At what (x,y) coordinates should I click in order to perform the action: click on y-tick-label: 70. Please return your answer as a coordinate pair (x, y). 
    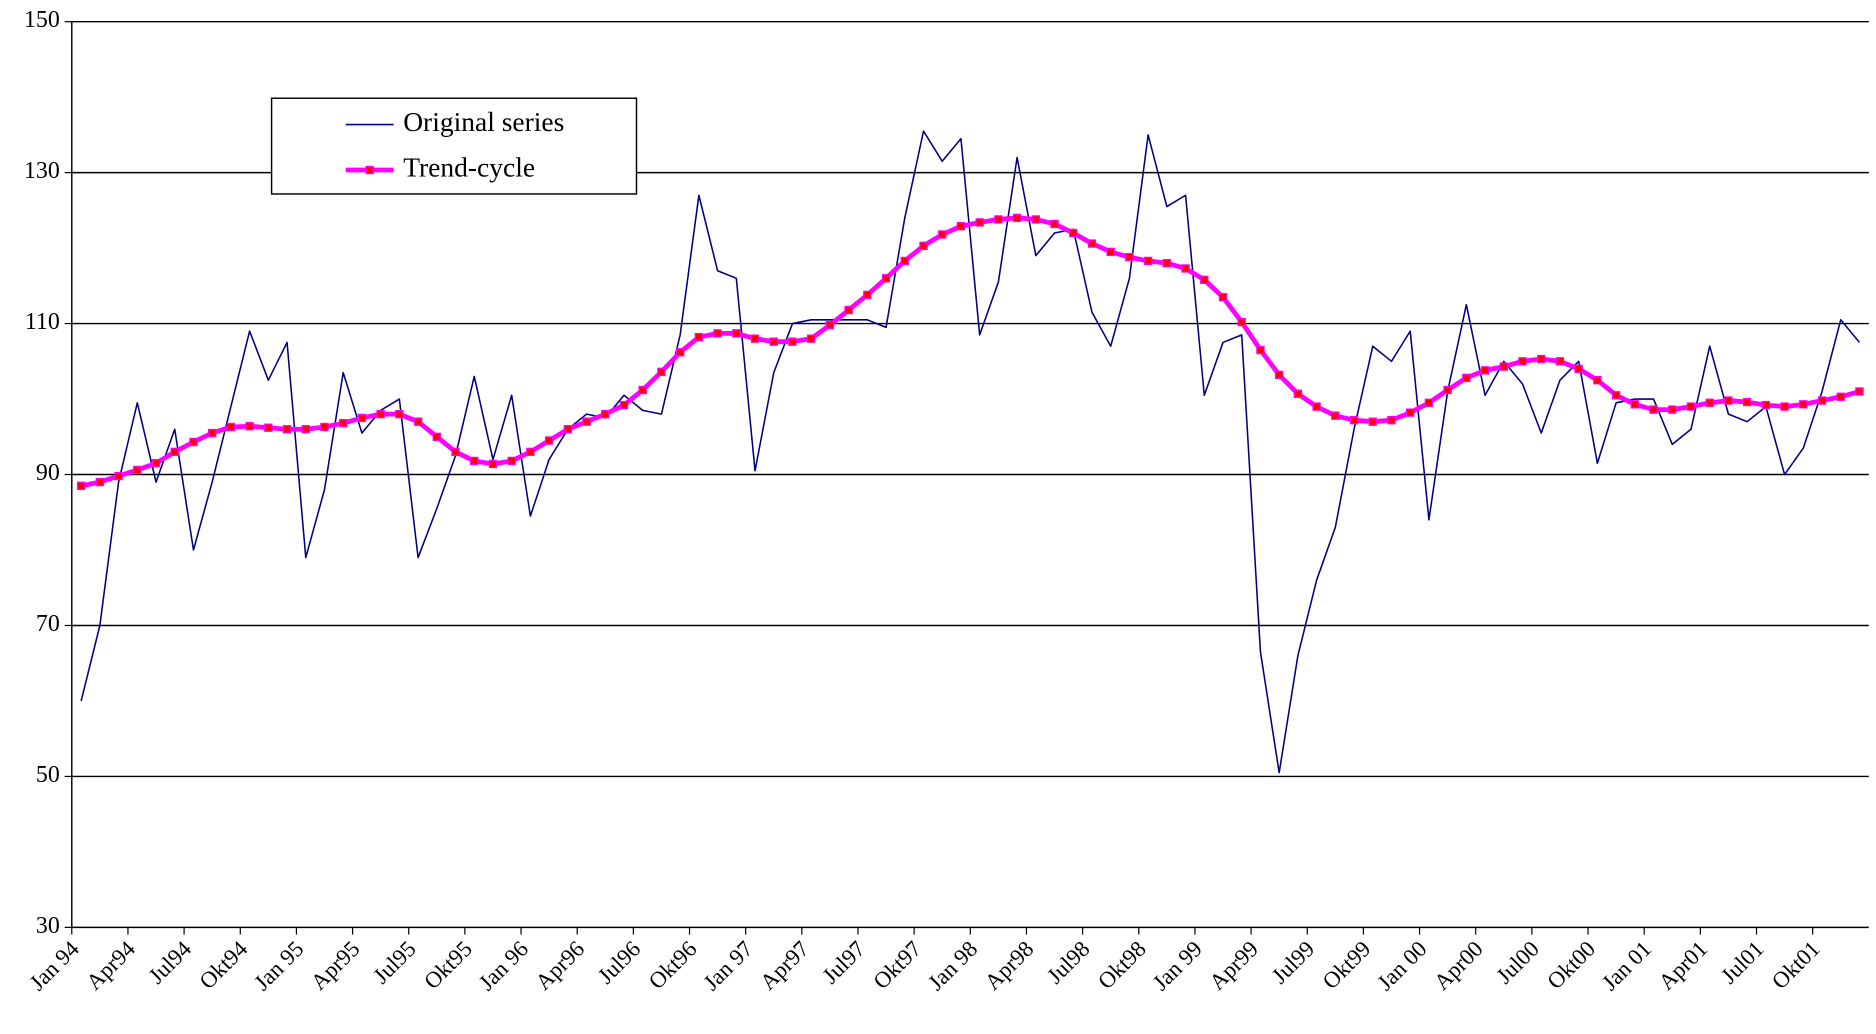
    Looking at the image, I should click on (48, 624).